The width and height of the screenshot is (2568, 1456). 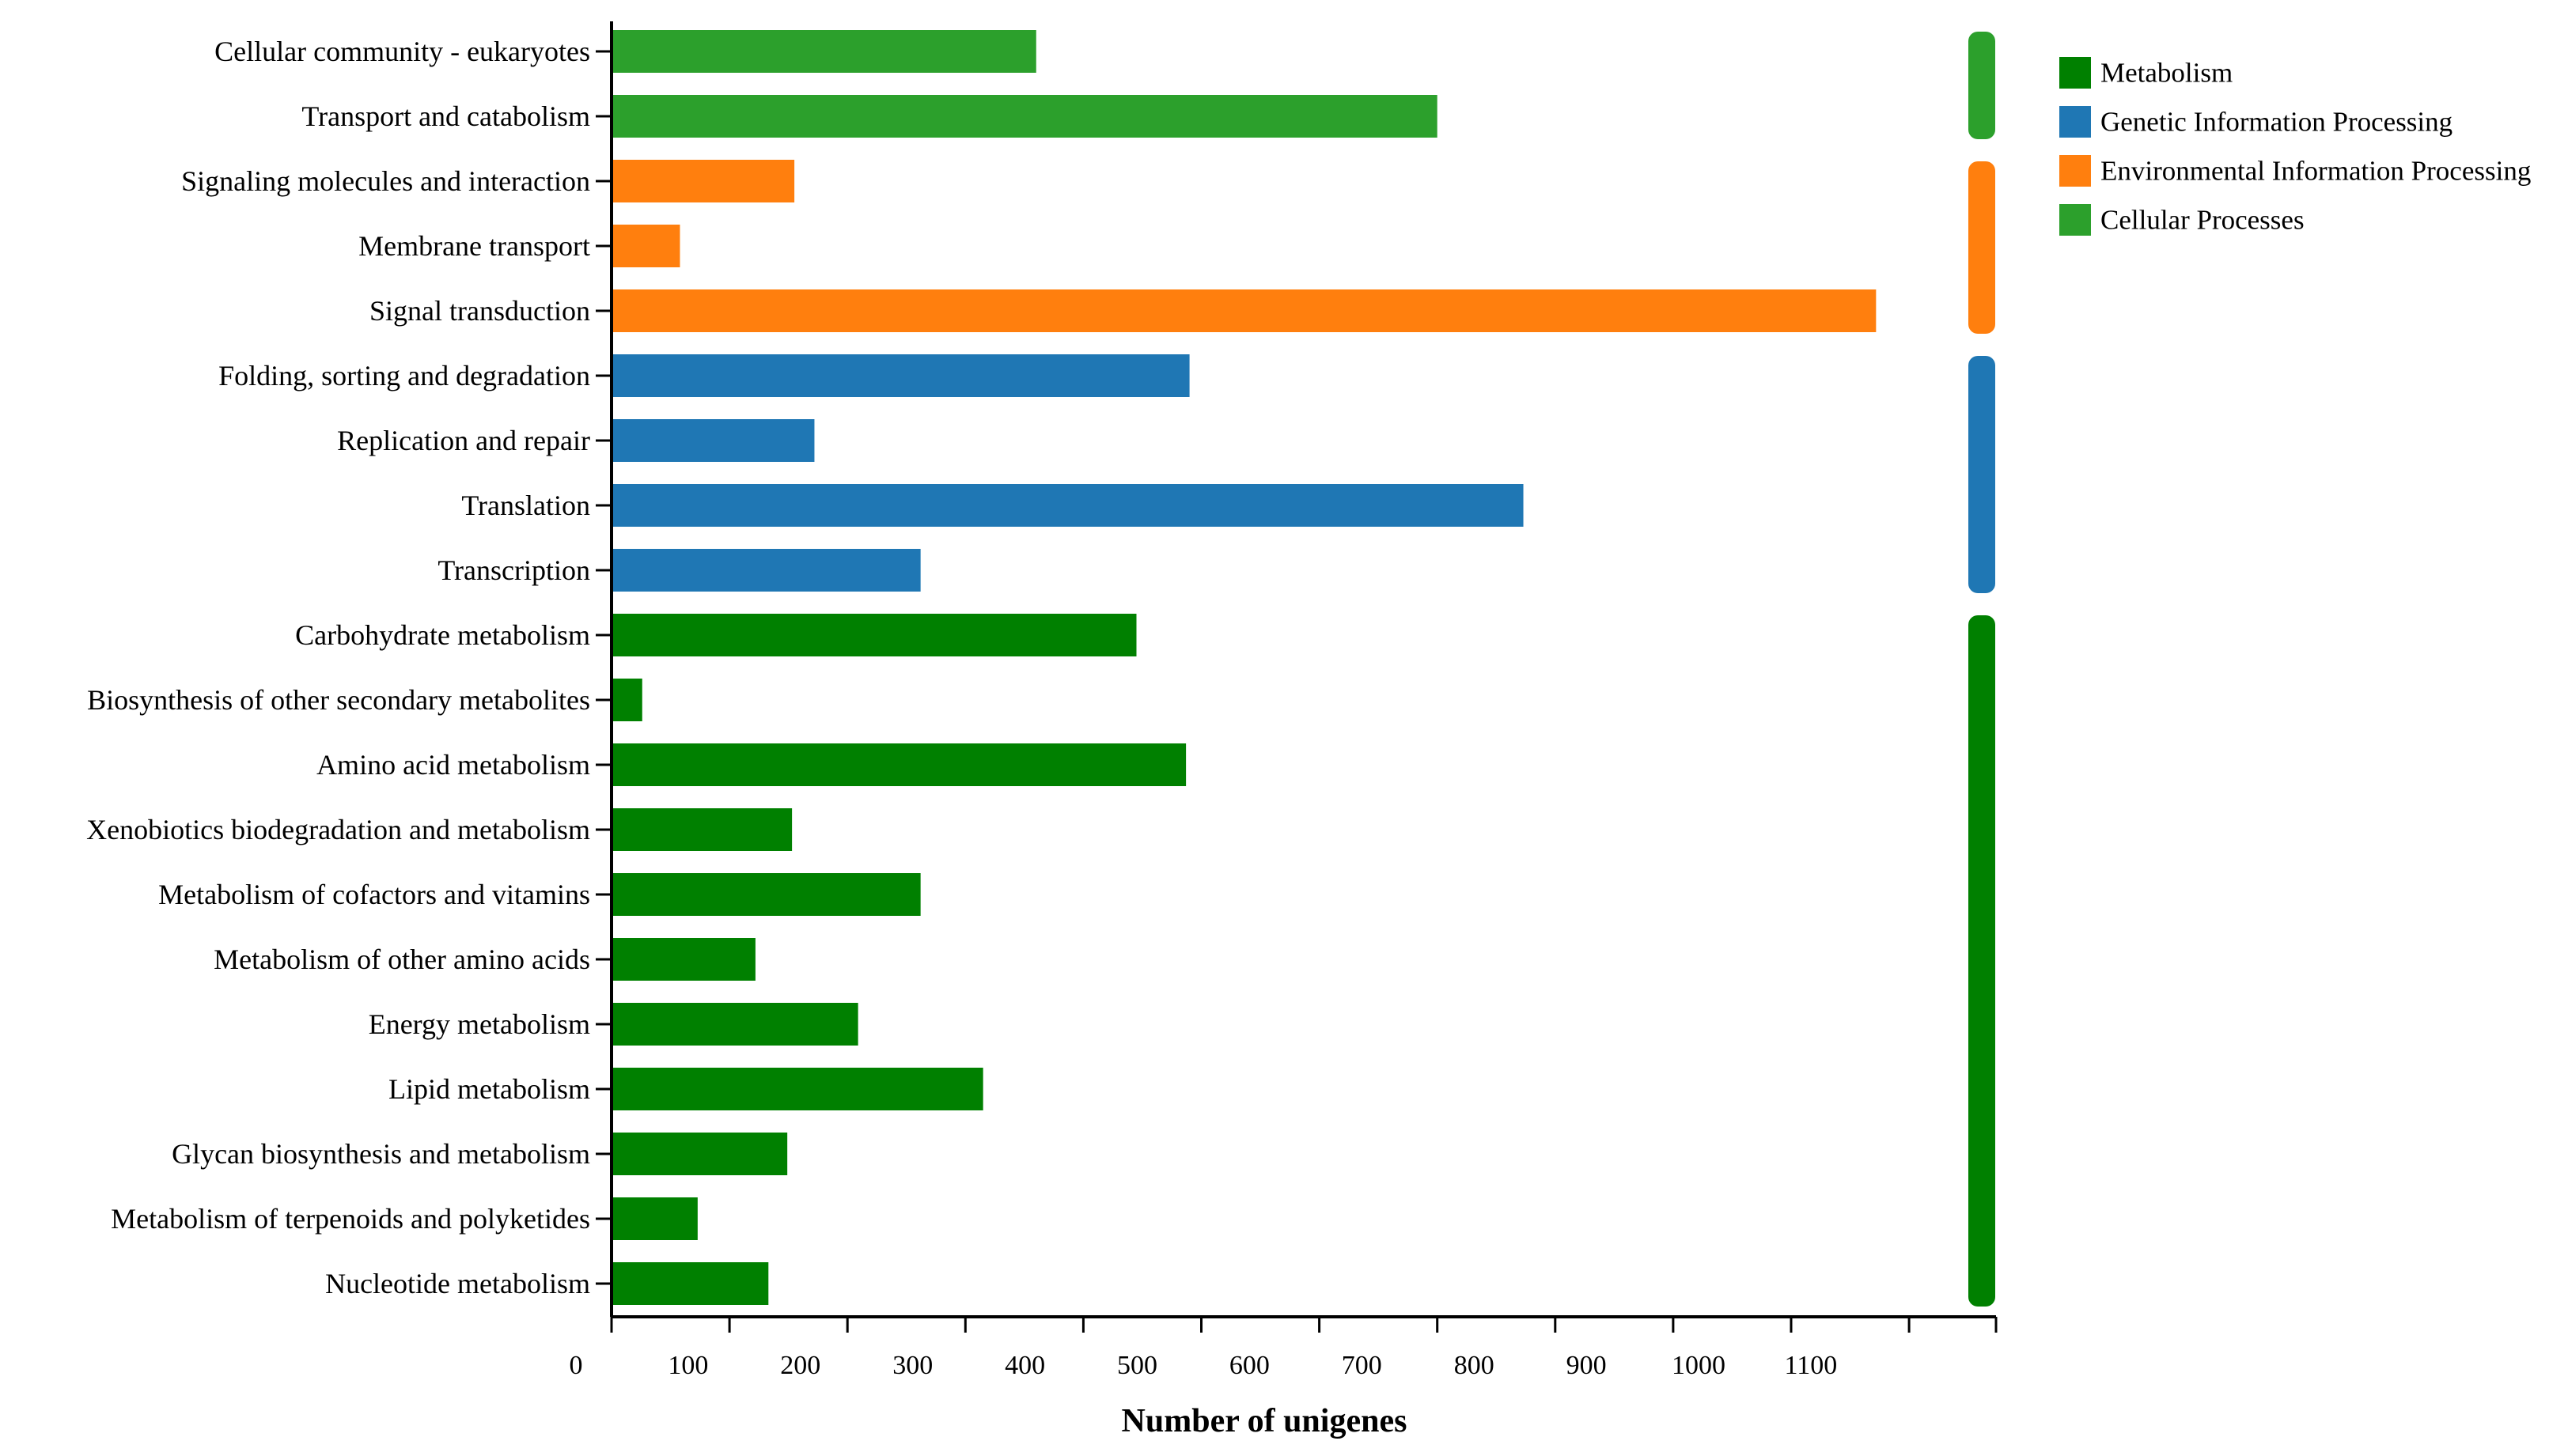 I want to click on bar-transcription, so click(x=766, y=570).